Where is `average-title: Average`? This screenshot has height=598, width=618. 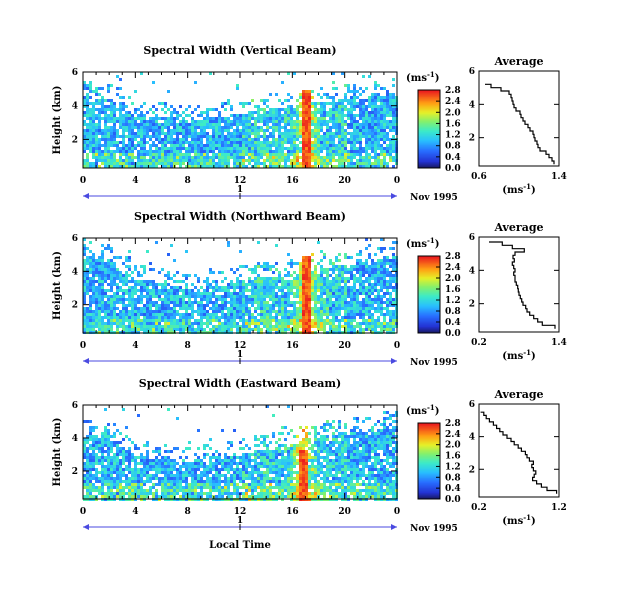
average-title: Average is located at coordinates (518, 61).